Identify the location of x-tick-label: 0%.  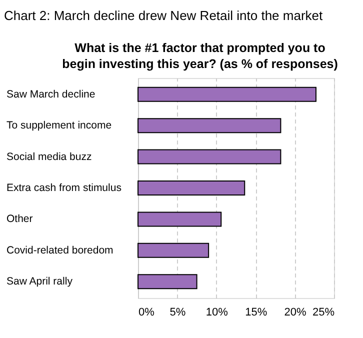
(146, 312).